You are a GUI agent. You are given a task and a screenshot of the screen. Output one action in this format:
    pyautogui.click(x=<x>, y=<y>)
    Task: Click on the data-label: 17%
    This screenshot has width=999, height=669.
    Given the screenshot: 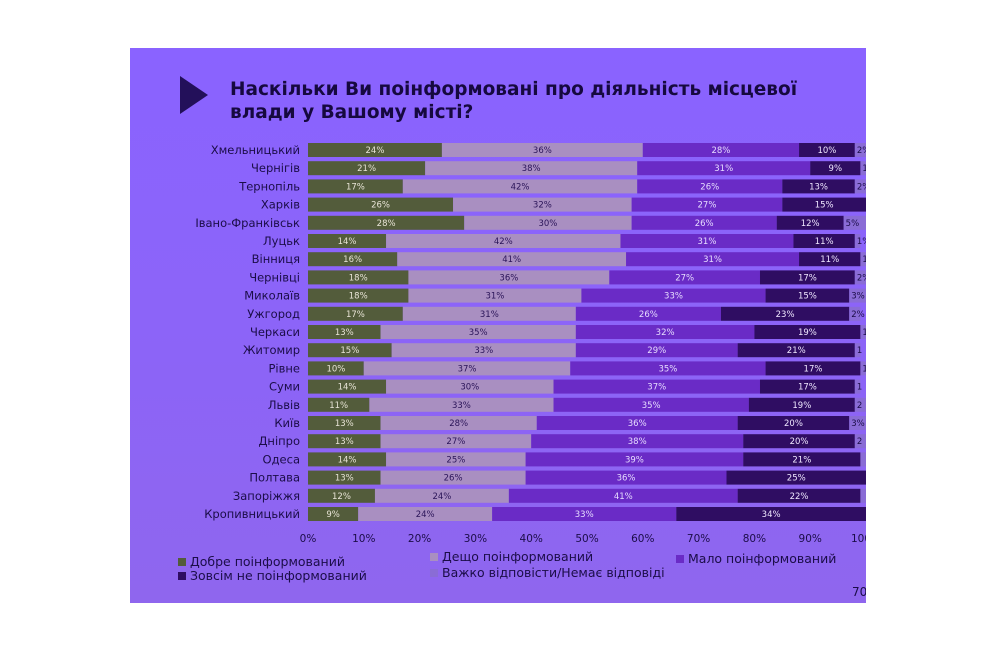 What is the action you would take?
    pyautogui.click(x=355, y=315)
    